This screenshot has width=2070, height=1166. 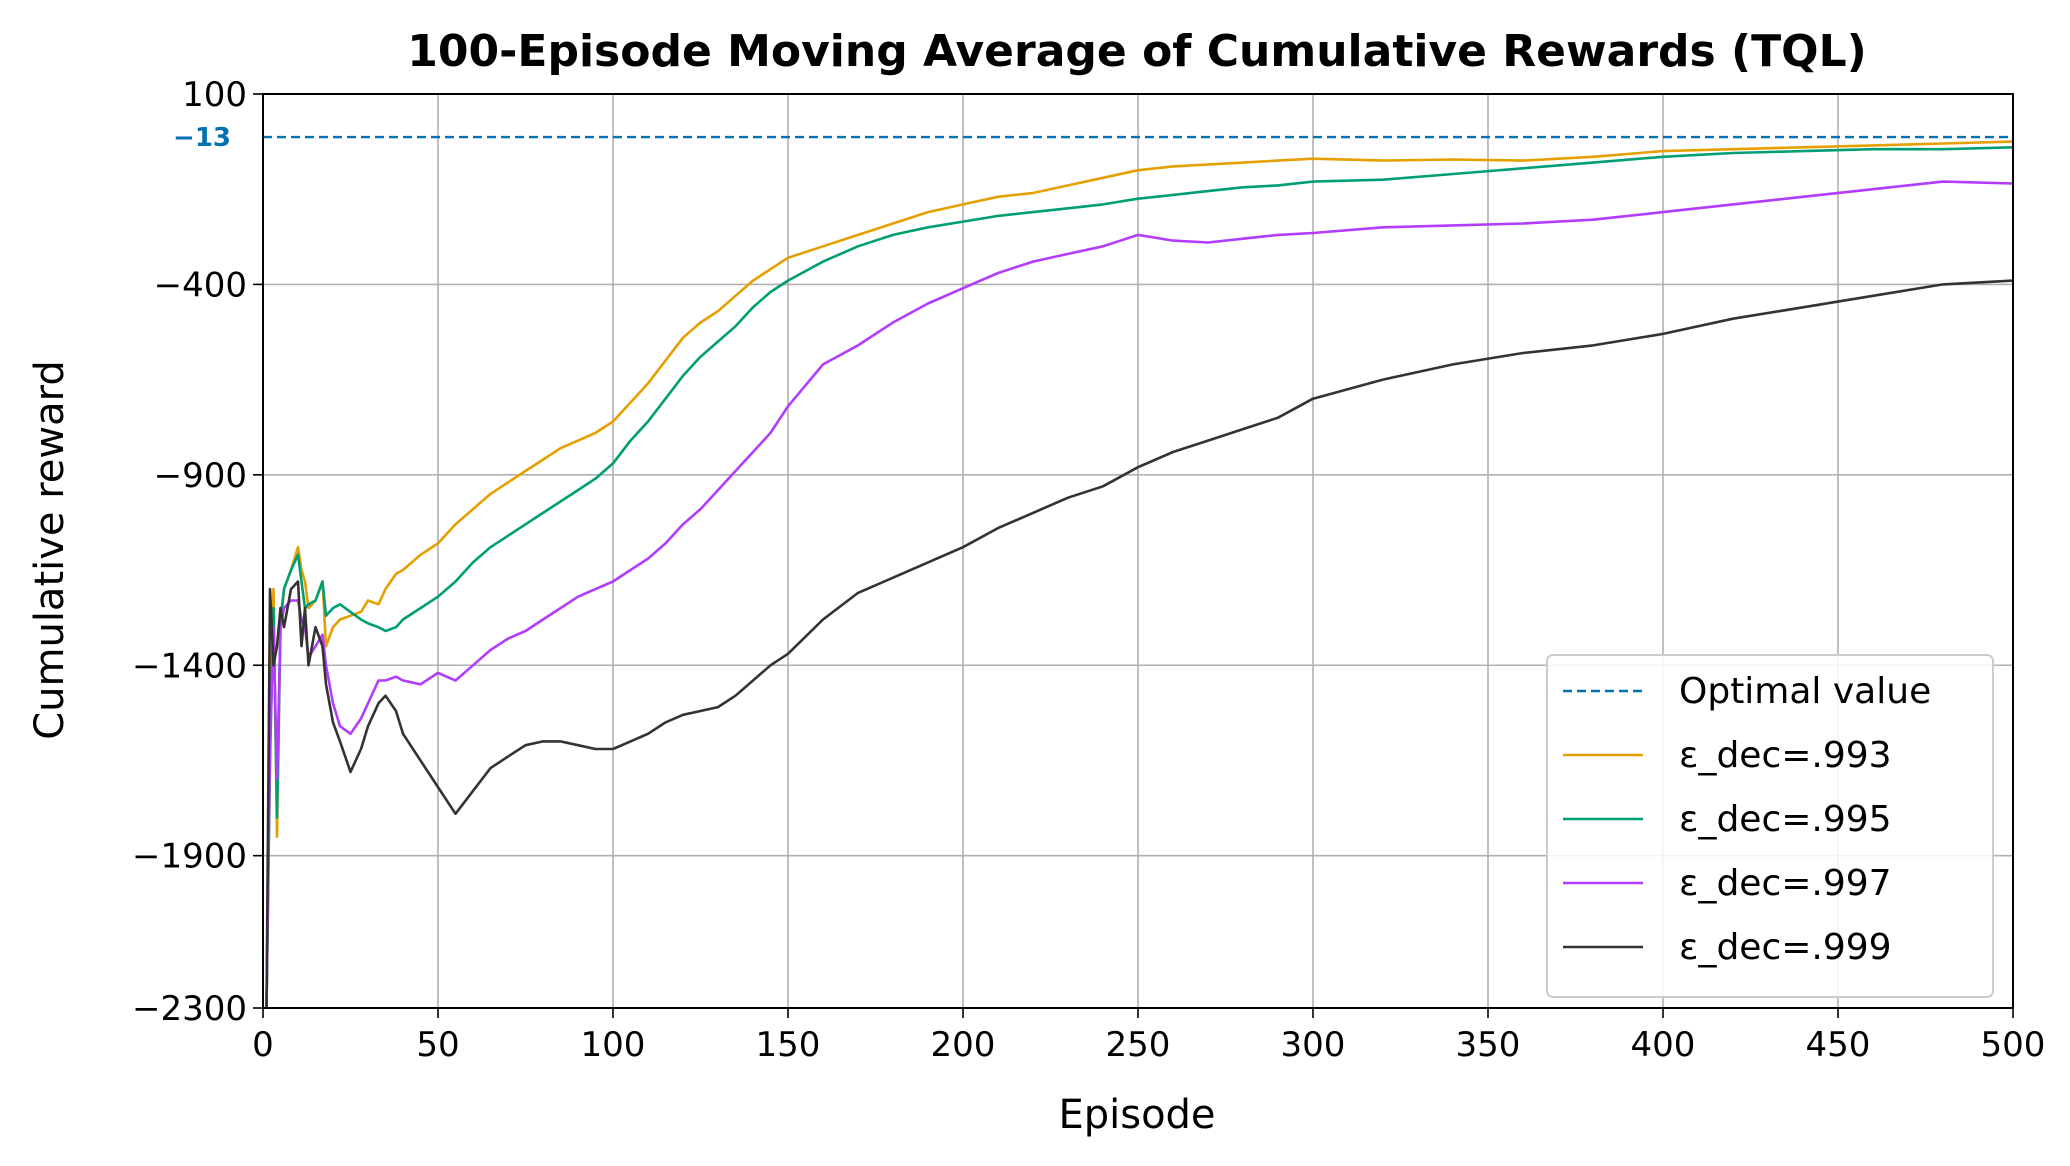 What do you see at coordinates (197, 552) in the screenshot?
I see `y-axis-ticks: 100 −400 −900 −1400 −1900 −2300` at bounding box center [197, 552].